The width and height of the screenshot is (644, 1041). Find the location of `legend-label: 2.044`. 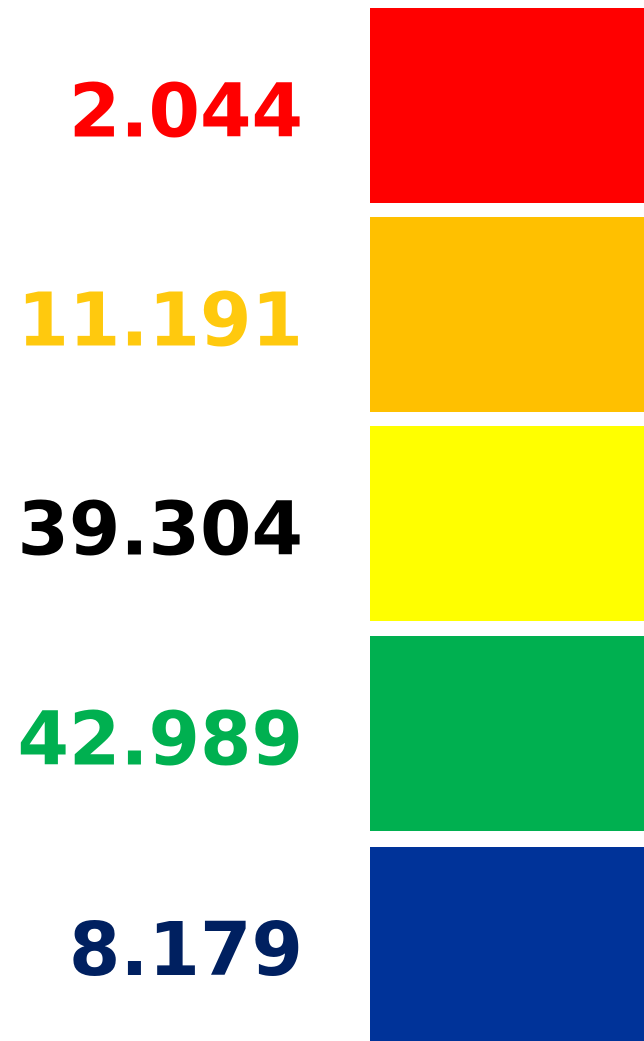

legend-label: 2.044 is located at coordinates (186, 112).